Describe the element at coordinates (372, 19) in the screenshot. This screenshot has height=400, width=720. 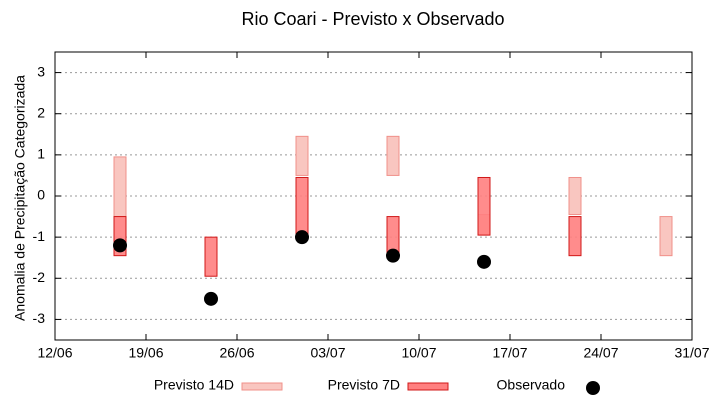
I see `chart-title: Rio Coari - Previsto x Observado` at that location.